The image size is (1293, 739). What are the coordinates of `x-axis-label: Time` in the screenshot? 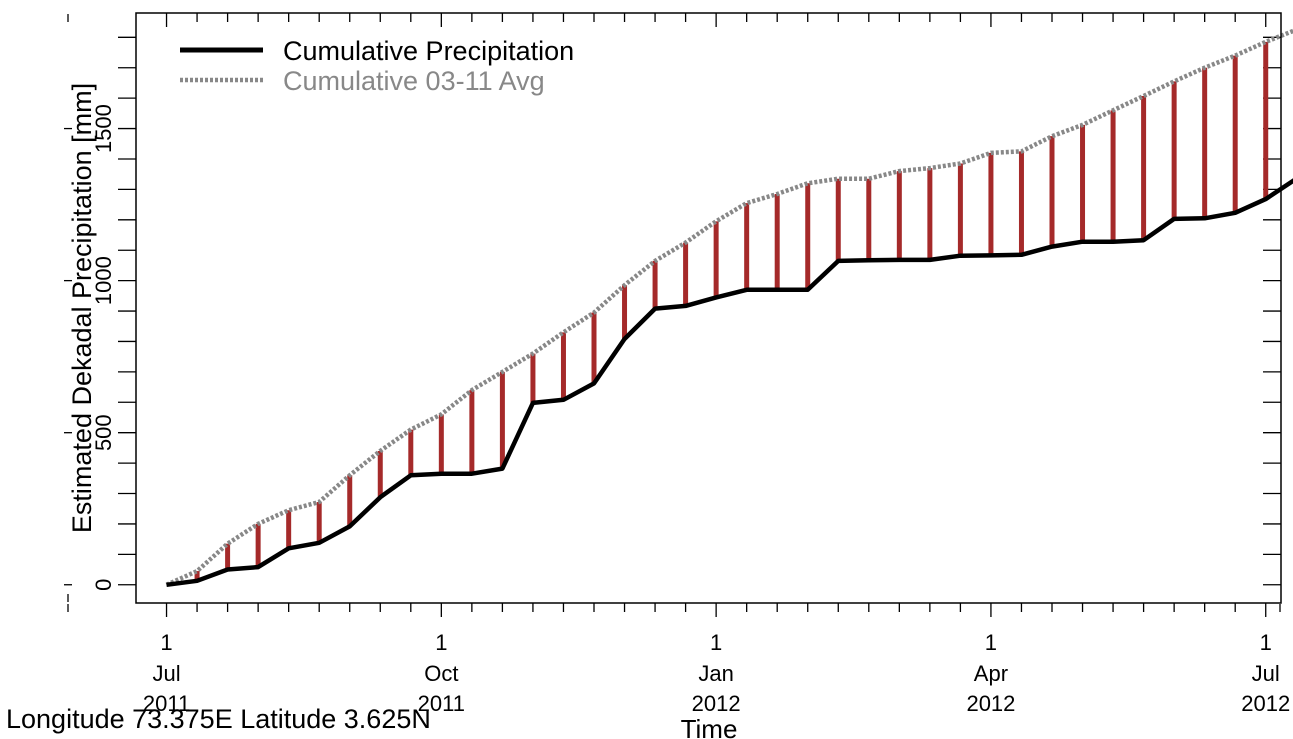 It's located at (709, 726).